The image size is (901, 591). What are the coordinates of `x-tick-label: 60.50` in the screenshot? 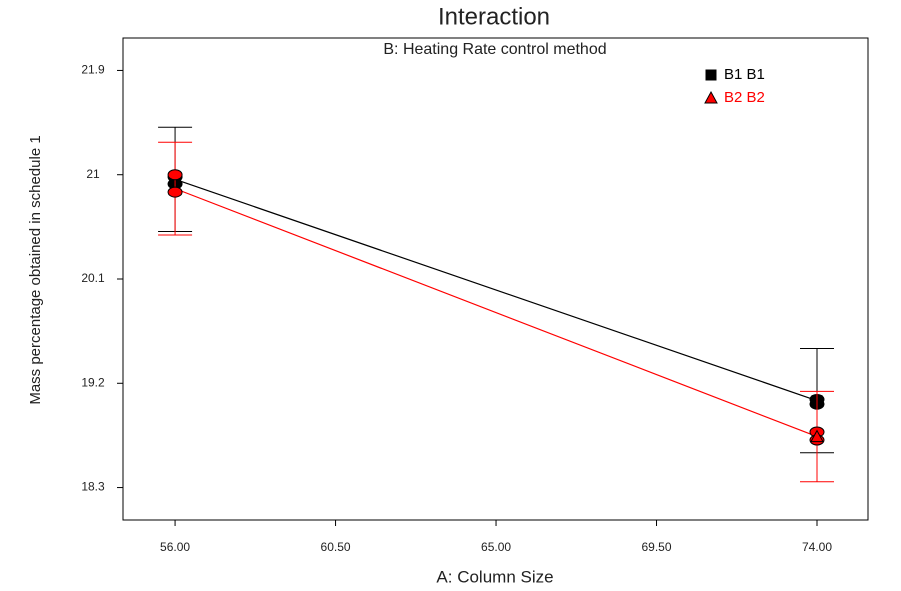 It's located at (336, 547).